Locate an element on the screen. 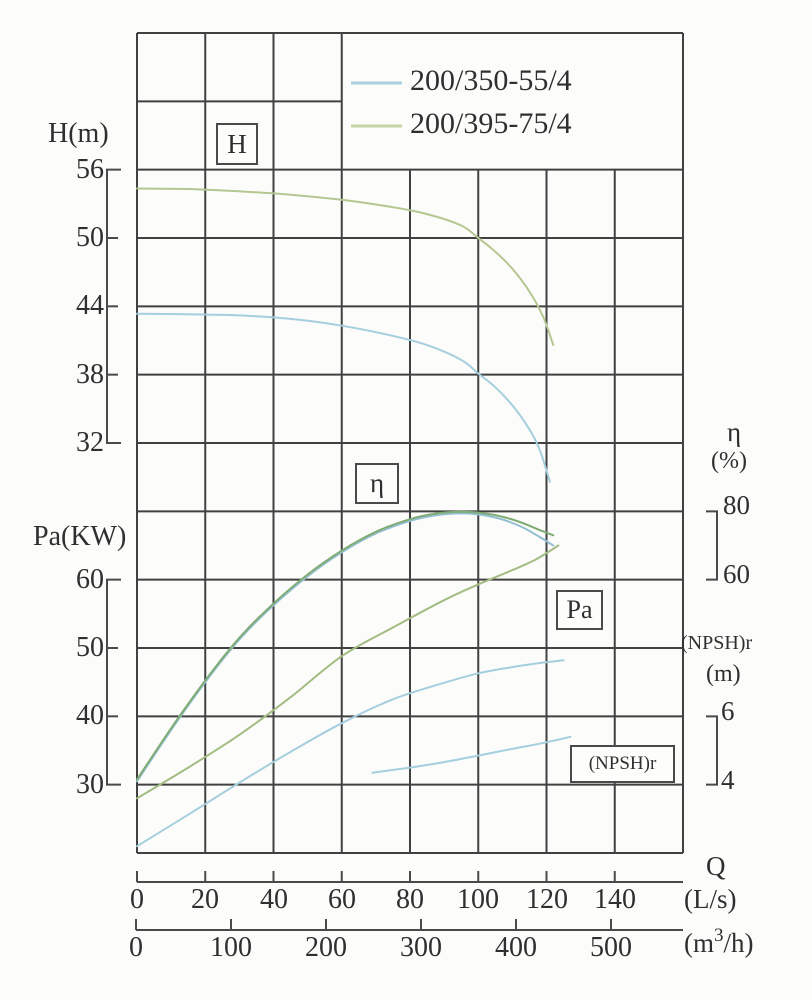 This screenshot has width=812, height=1000. q-ls-tick-label: 60 is located at coordinates (342, 899).